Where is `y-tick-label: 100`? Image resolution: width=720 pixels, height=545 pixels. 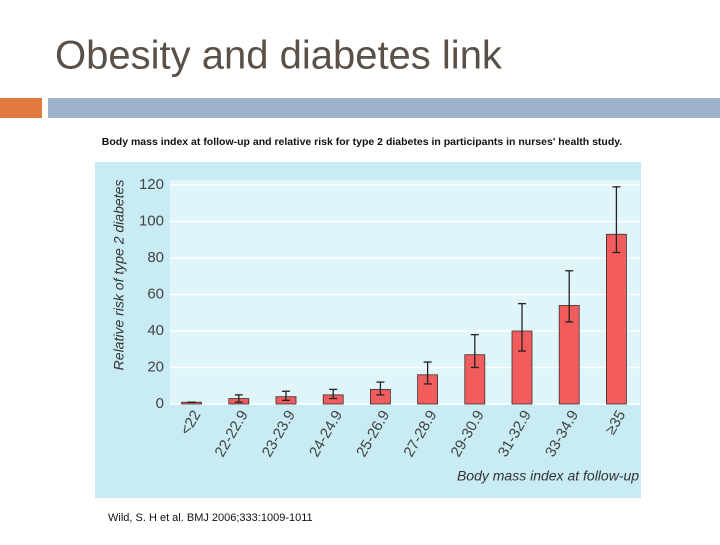 y-tick-label: 100 is located at coordinates (151, 220).